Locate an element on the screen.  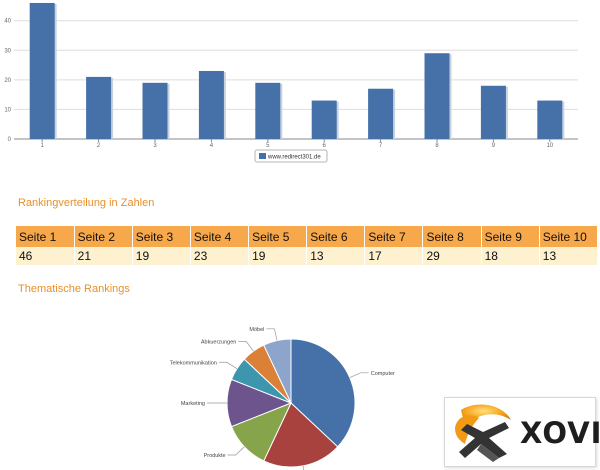
ranking-table-value-row: 46 21 19 23 19 13 17 29 18 13 is located at coordinates (307, 256).